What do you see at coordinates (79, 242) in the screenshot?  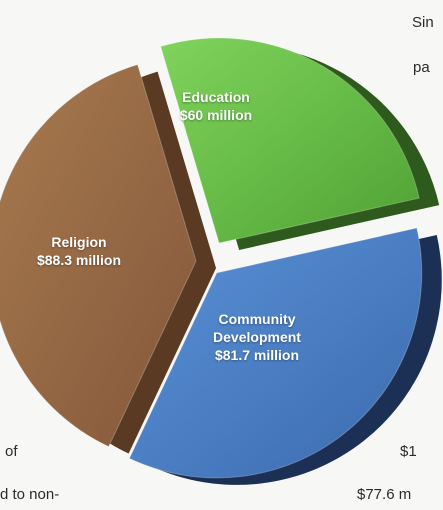 I see `slice-label-religion-line-1: Religion` at bounding box center [79, 242].